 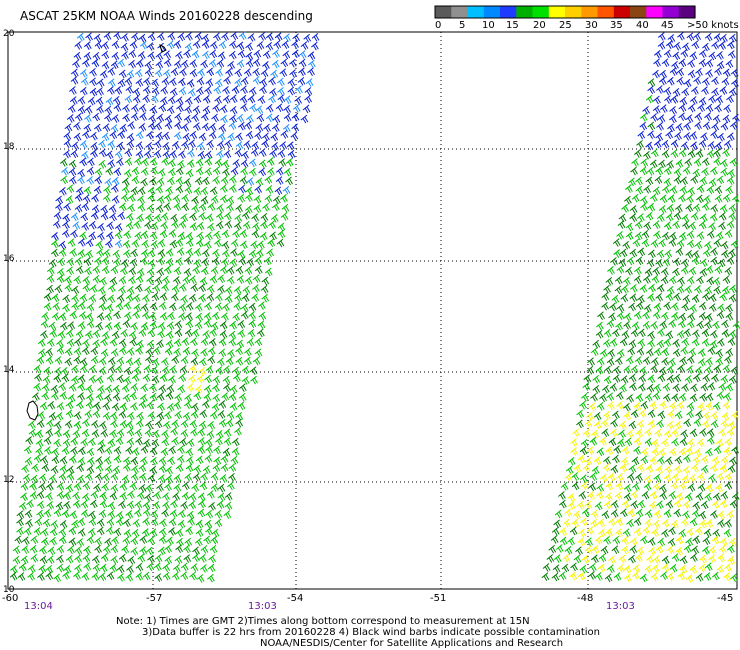 I want to click on pass-time-3: 13:03, so click(x=620, y=606).